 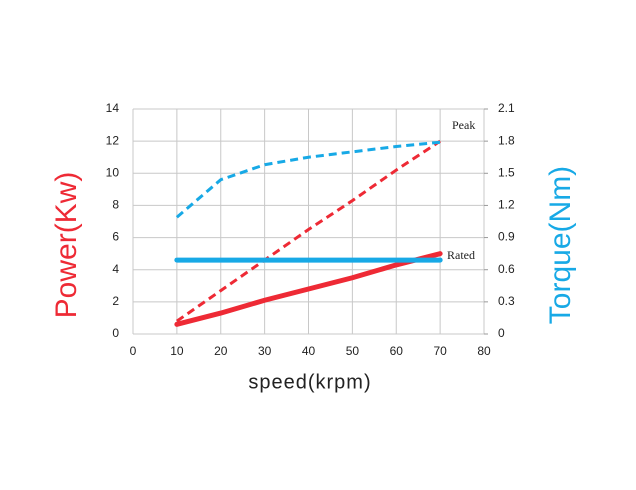 I want to click on y2-axis-label: Torque(Nm), so click(x=560, y=245).